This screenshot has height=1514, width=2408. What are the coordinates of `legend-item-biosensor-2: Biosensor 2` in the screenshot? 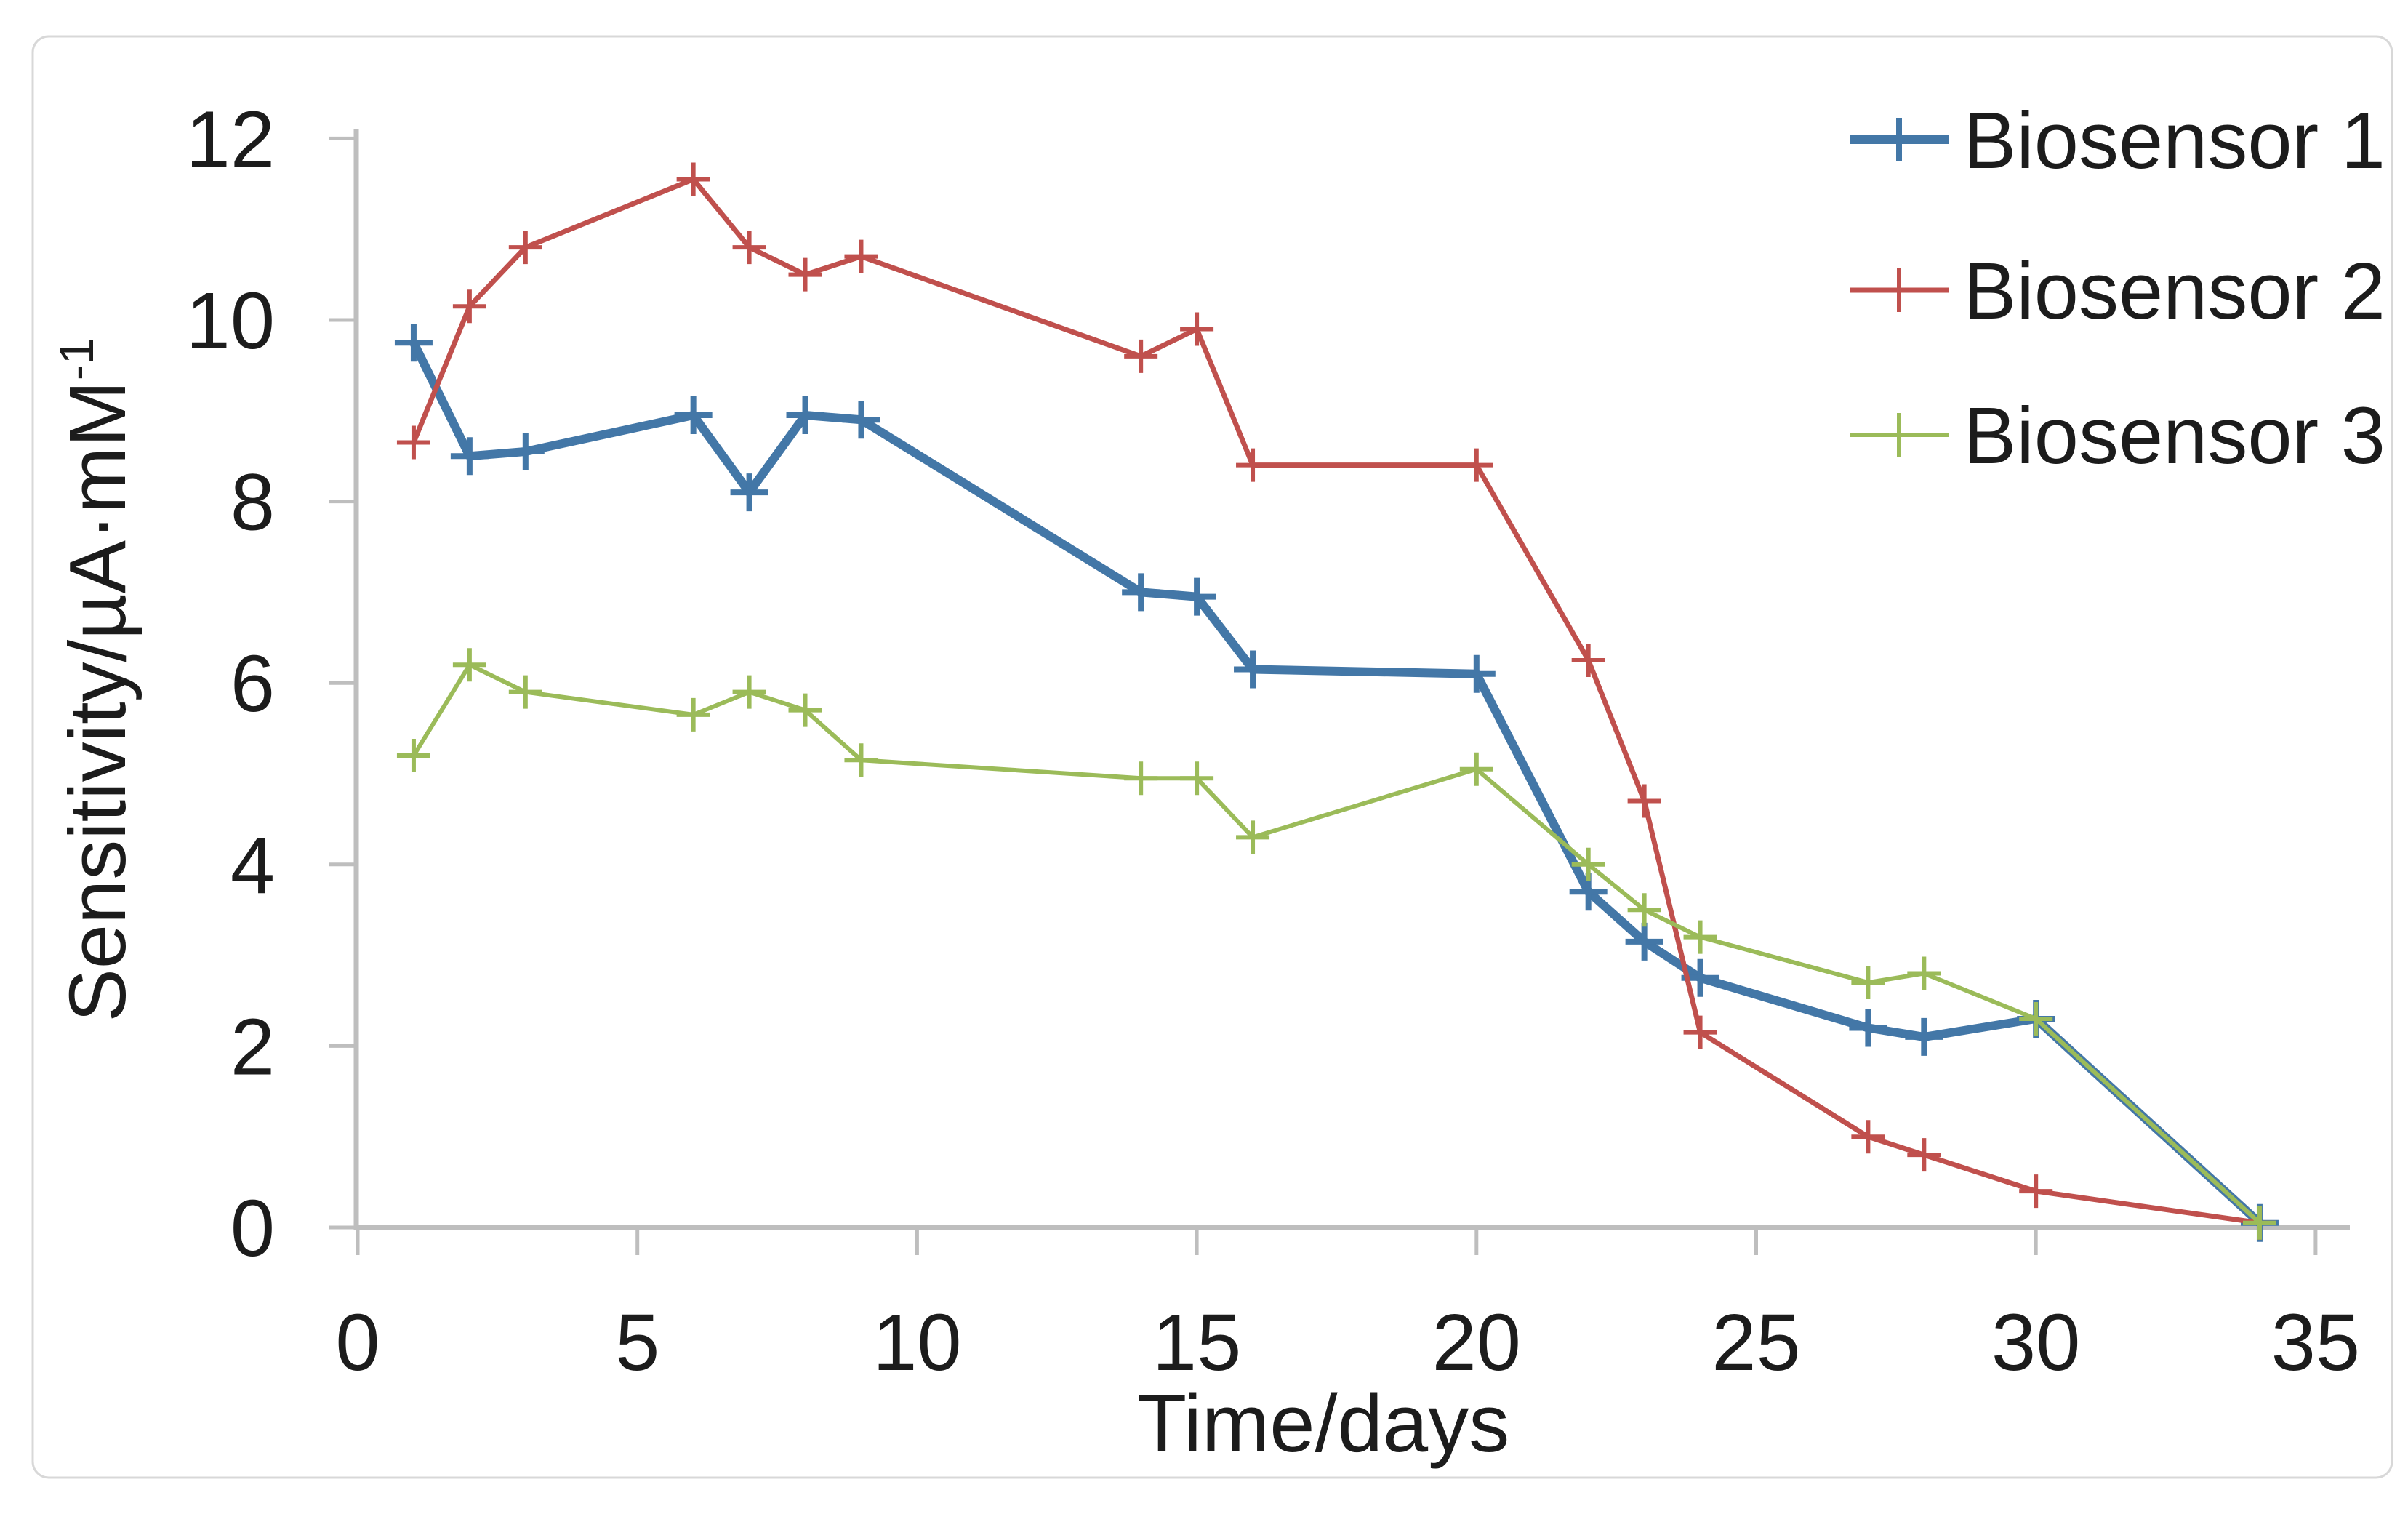 It's located at (2117, 292).